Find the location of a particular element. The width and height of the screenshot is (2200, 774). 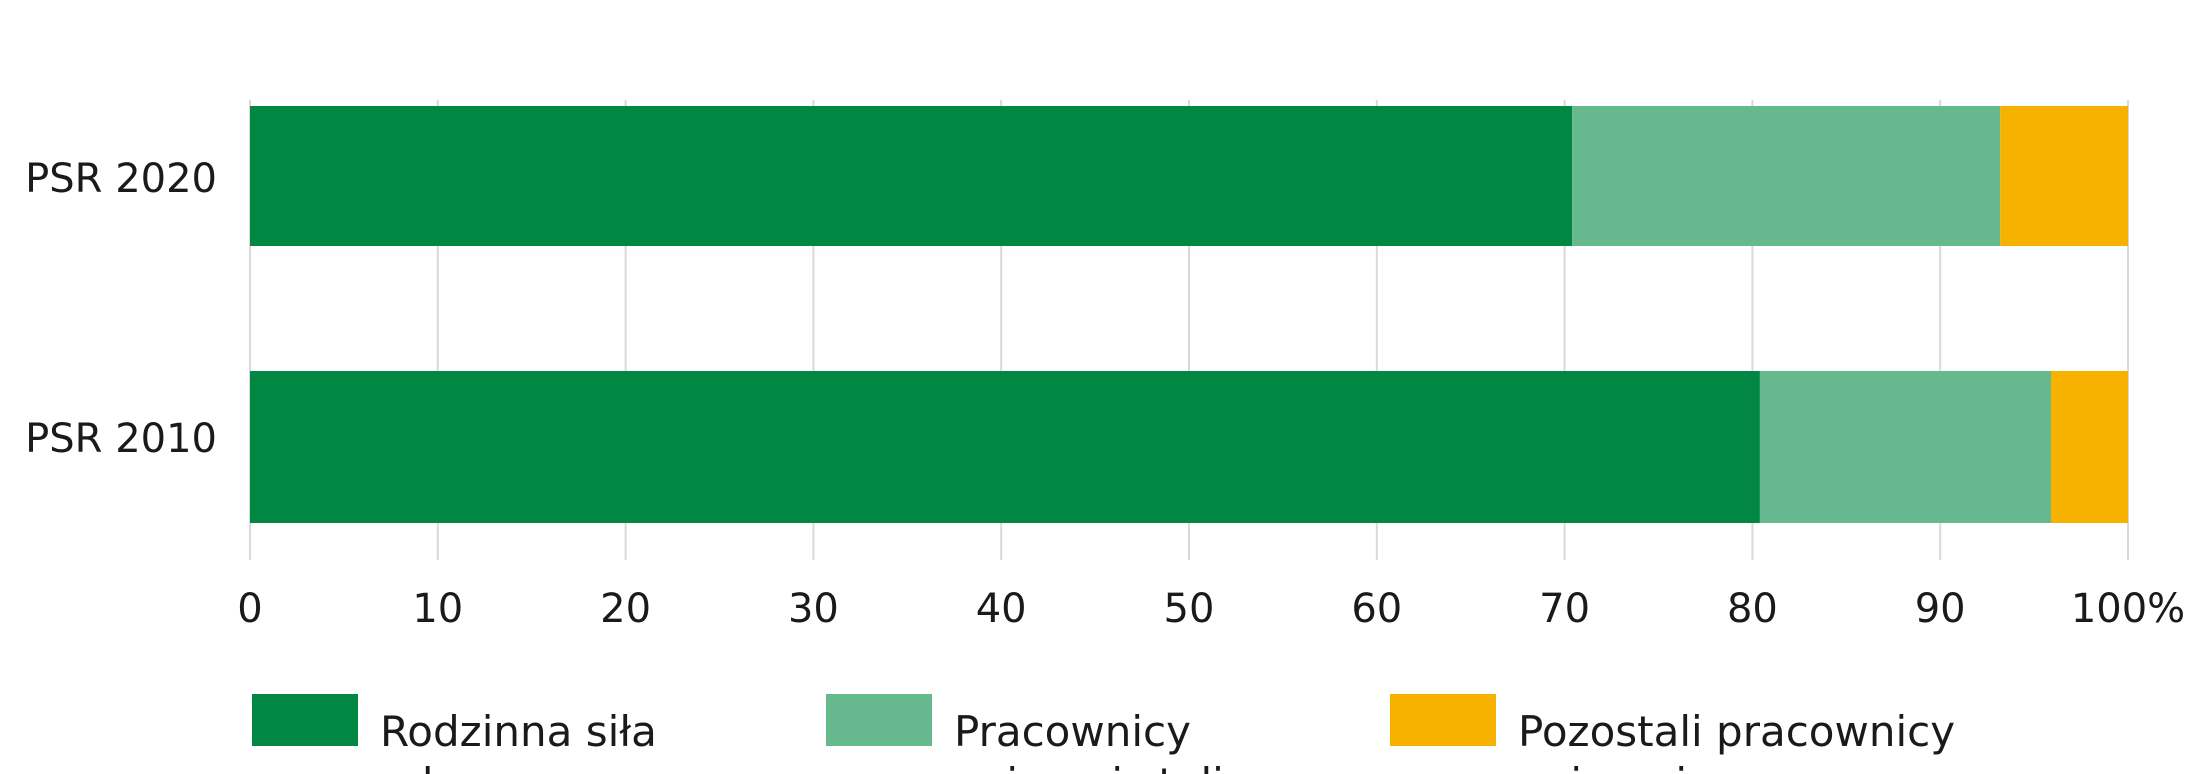

legend-label-line-2: najemni stali is located at coordinates (1089, 766).